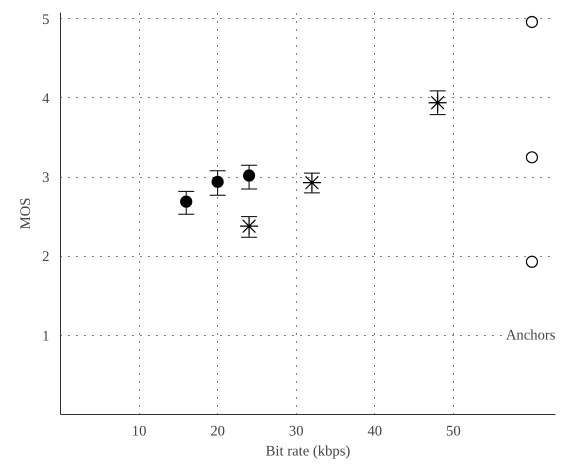 The height and width of the screenshot is (468, 570). What do you see at coordinates (46, 178) in the screenshot?
I see `y-tick-label: 3` at bounding box center [46, 178].